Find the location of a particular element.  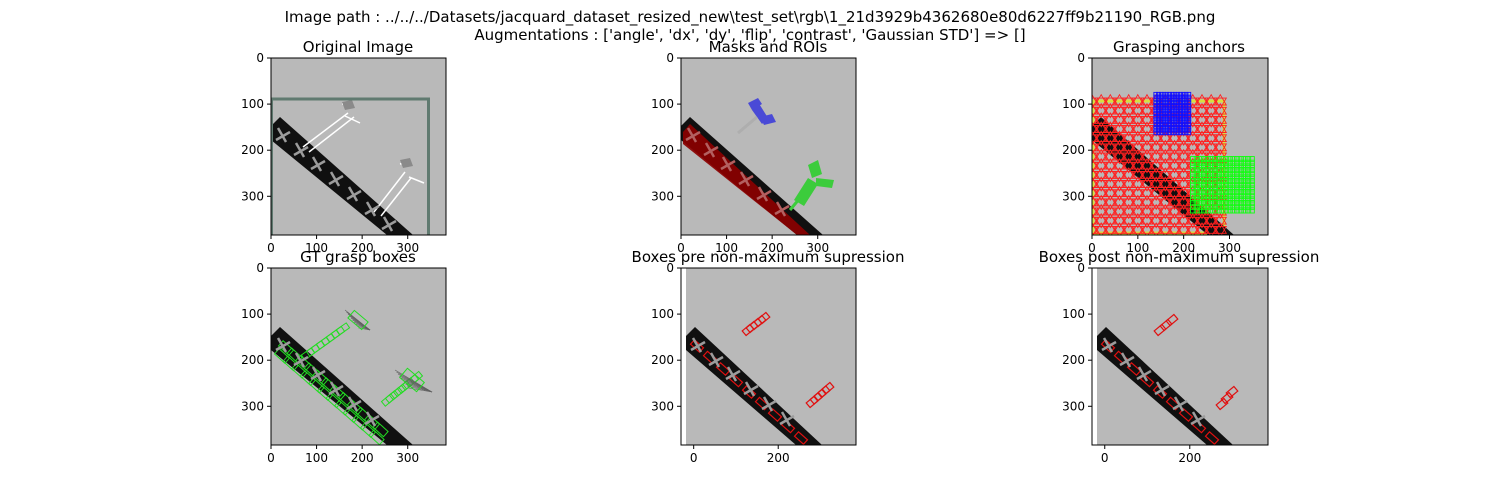

panel-post-nms is located at coordinates (1180, 356).